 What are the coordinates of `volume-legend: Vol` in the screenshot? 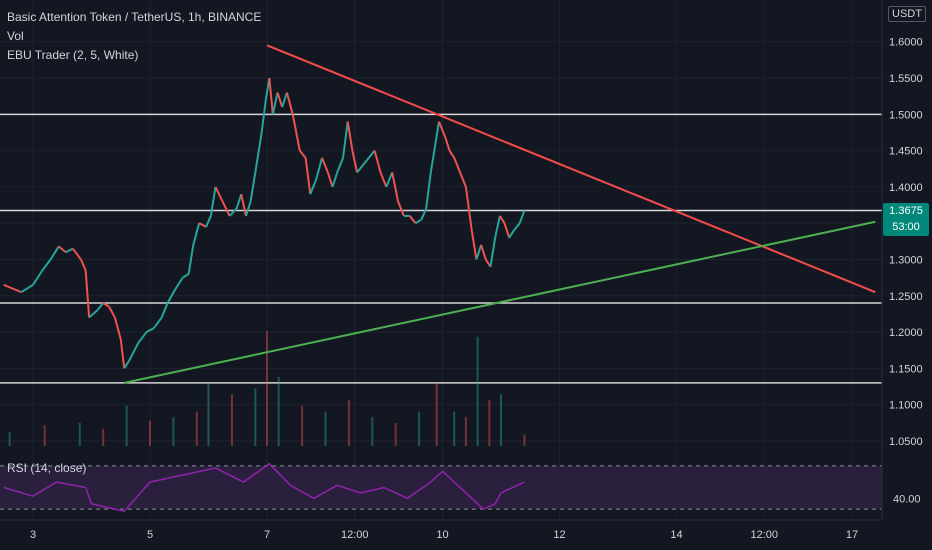 It's located at (15, 36).